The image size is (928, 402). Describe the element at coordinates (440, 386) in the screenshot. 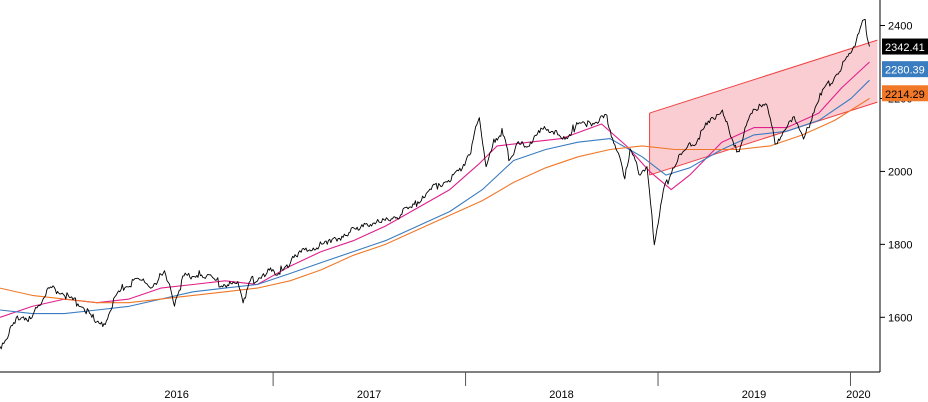

I see `x-axis: 2016 2017 2018 2019 2020` at that location.